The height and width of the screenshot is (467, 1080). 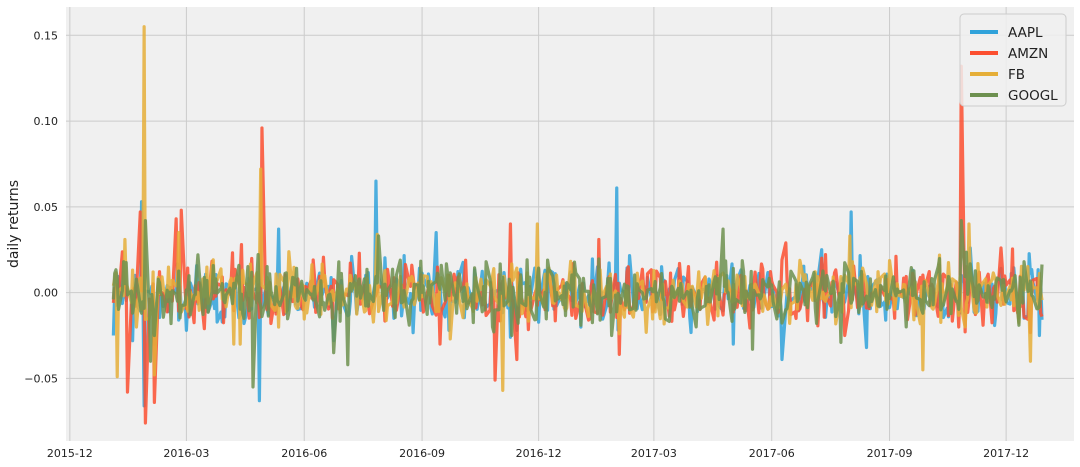 I want to click on x-tick-label: 2017-12, so click(x=1006, y=453).